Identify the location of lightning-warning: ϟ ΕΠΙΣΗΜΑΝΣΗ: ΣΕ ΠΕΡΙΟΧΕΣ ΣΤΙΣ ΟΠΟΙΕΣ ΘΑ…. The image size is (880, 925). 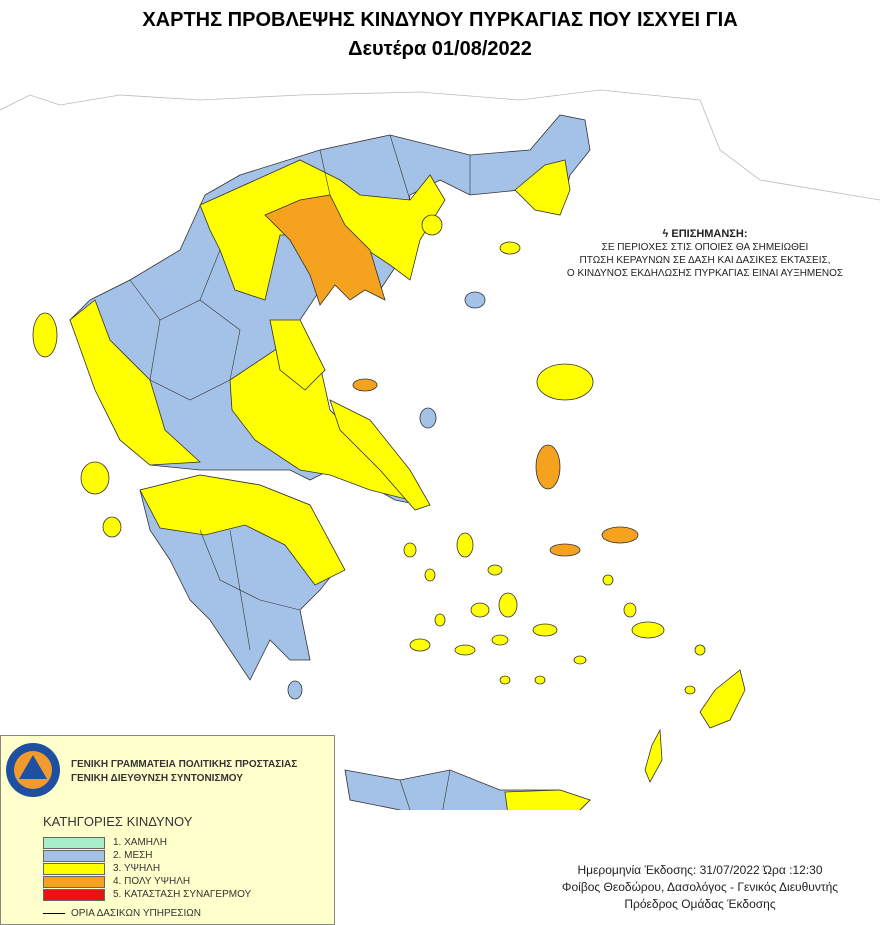
(705, 254).